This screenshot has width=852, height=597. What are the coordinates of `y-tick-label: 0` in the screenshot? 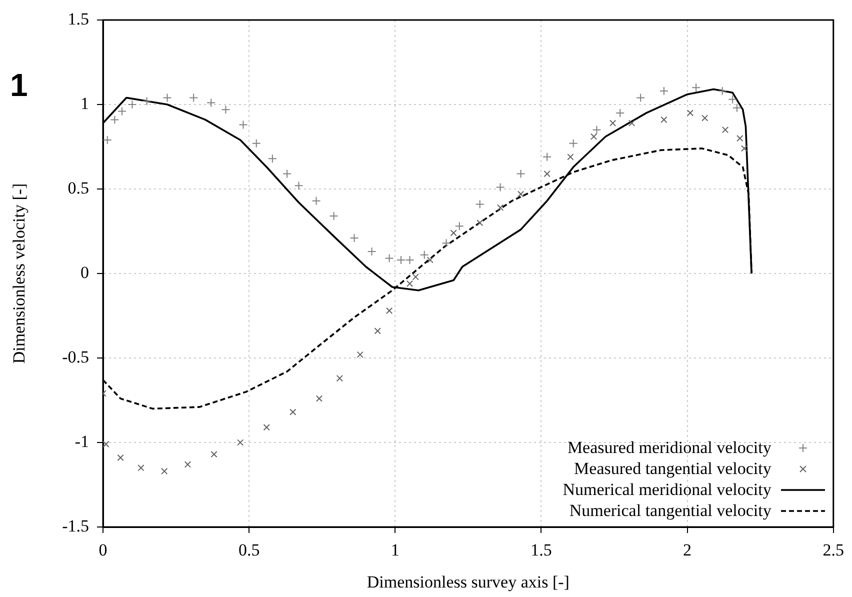 It's located at (84, 272).